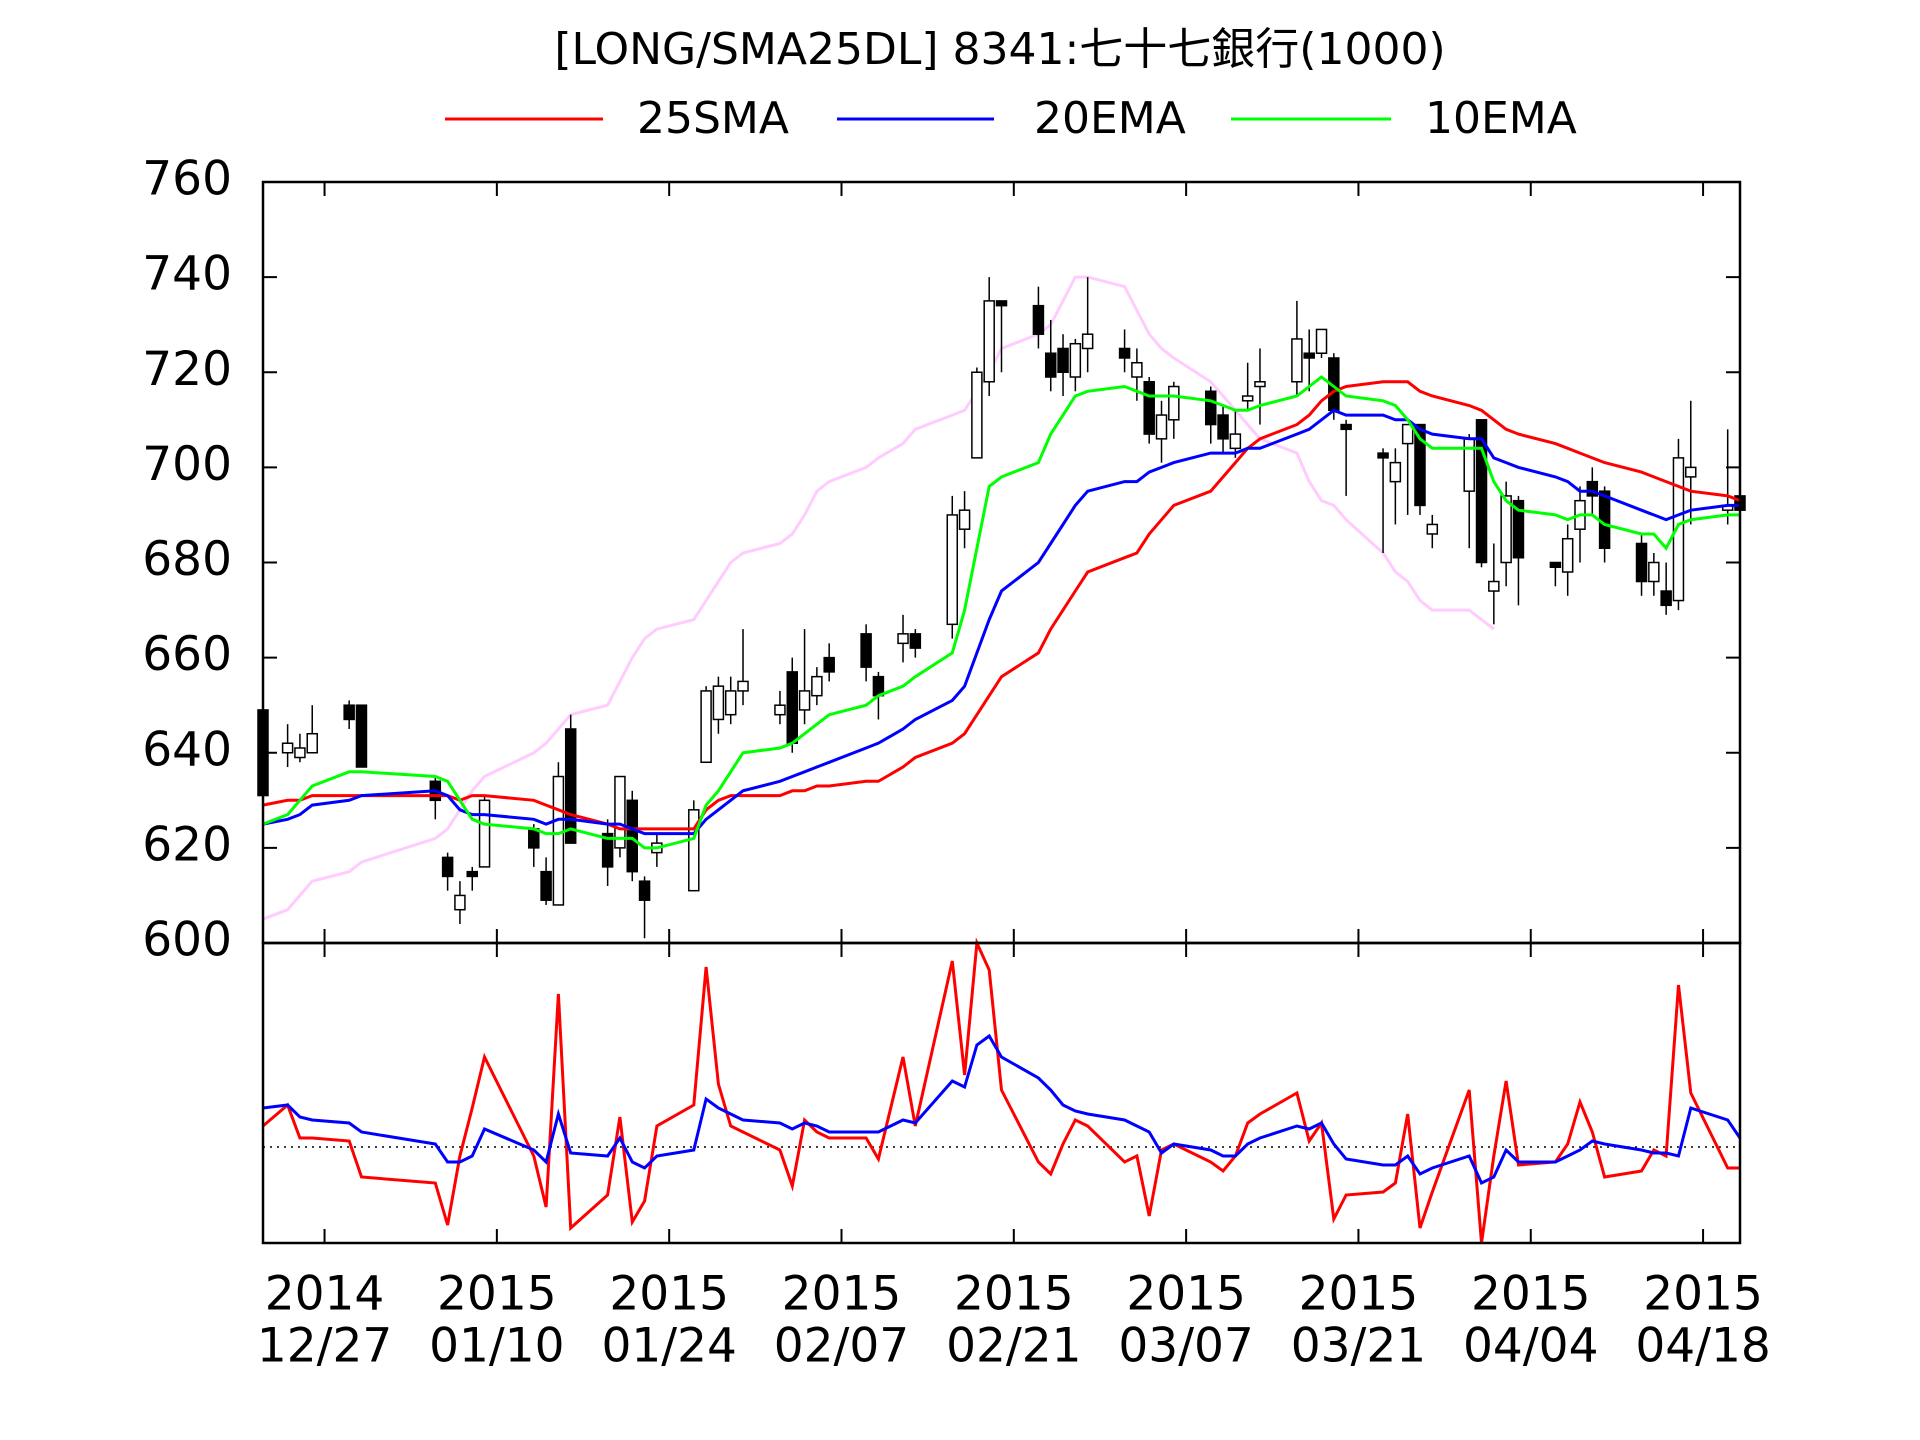 Image resolution: width=1920 pixels, height=1440 pixels. What do you see at coordinates (713, 118) in the screenshot?
I see `legend-label: 25SMA` at bounding box center [713, 118].